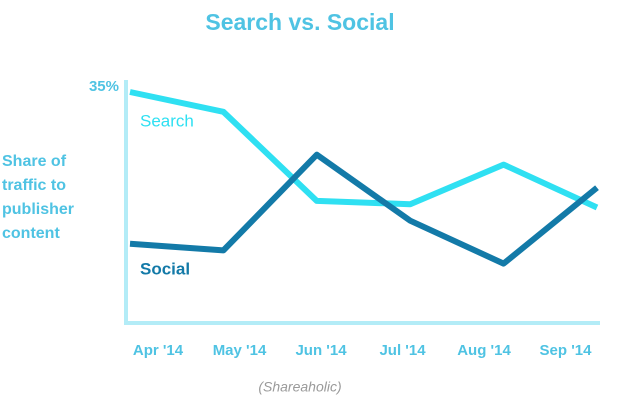 The height and width of the screenshot is (408, 640). Describe the element at coordinates (299, 387) in the screenshot. I see `source: (Shareaholic)` at that location.